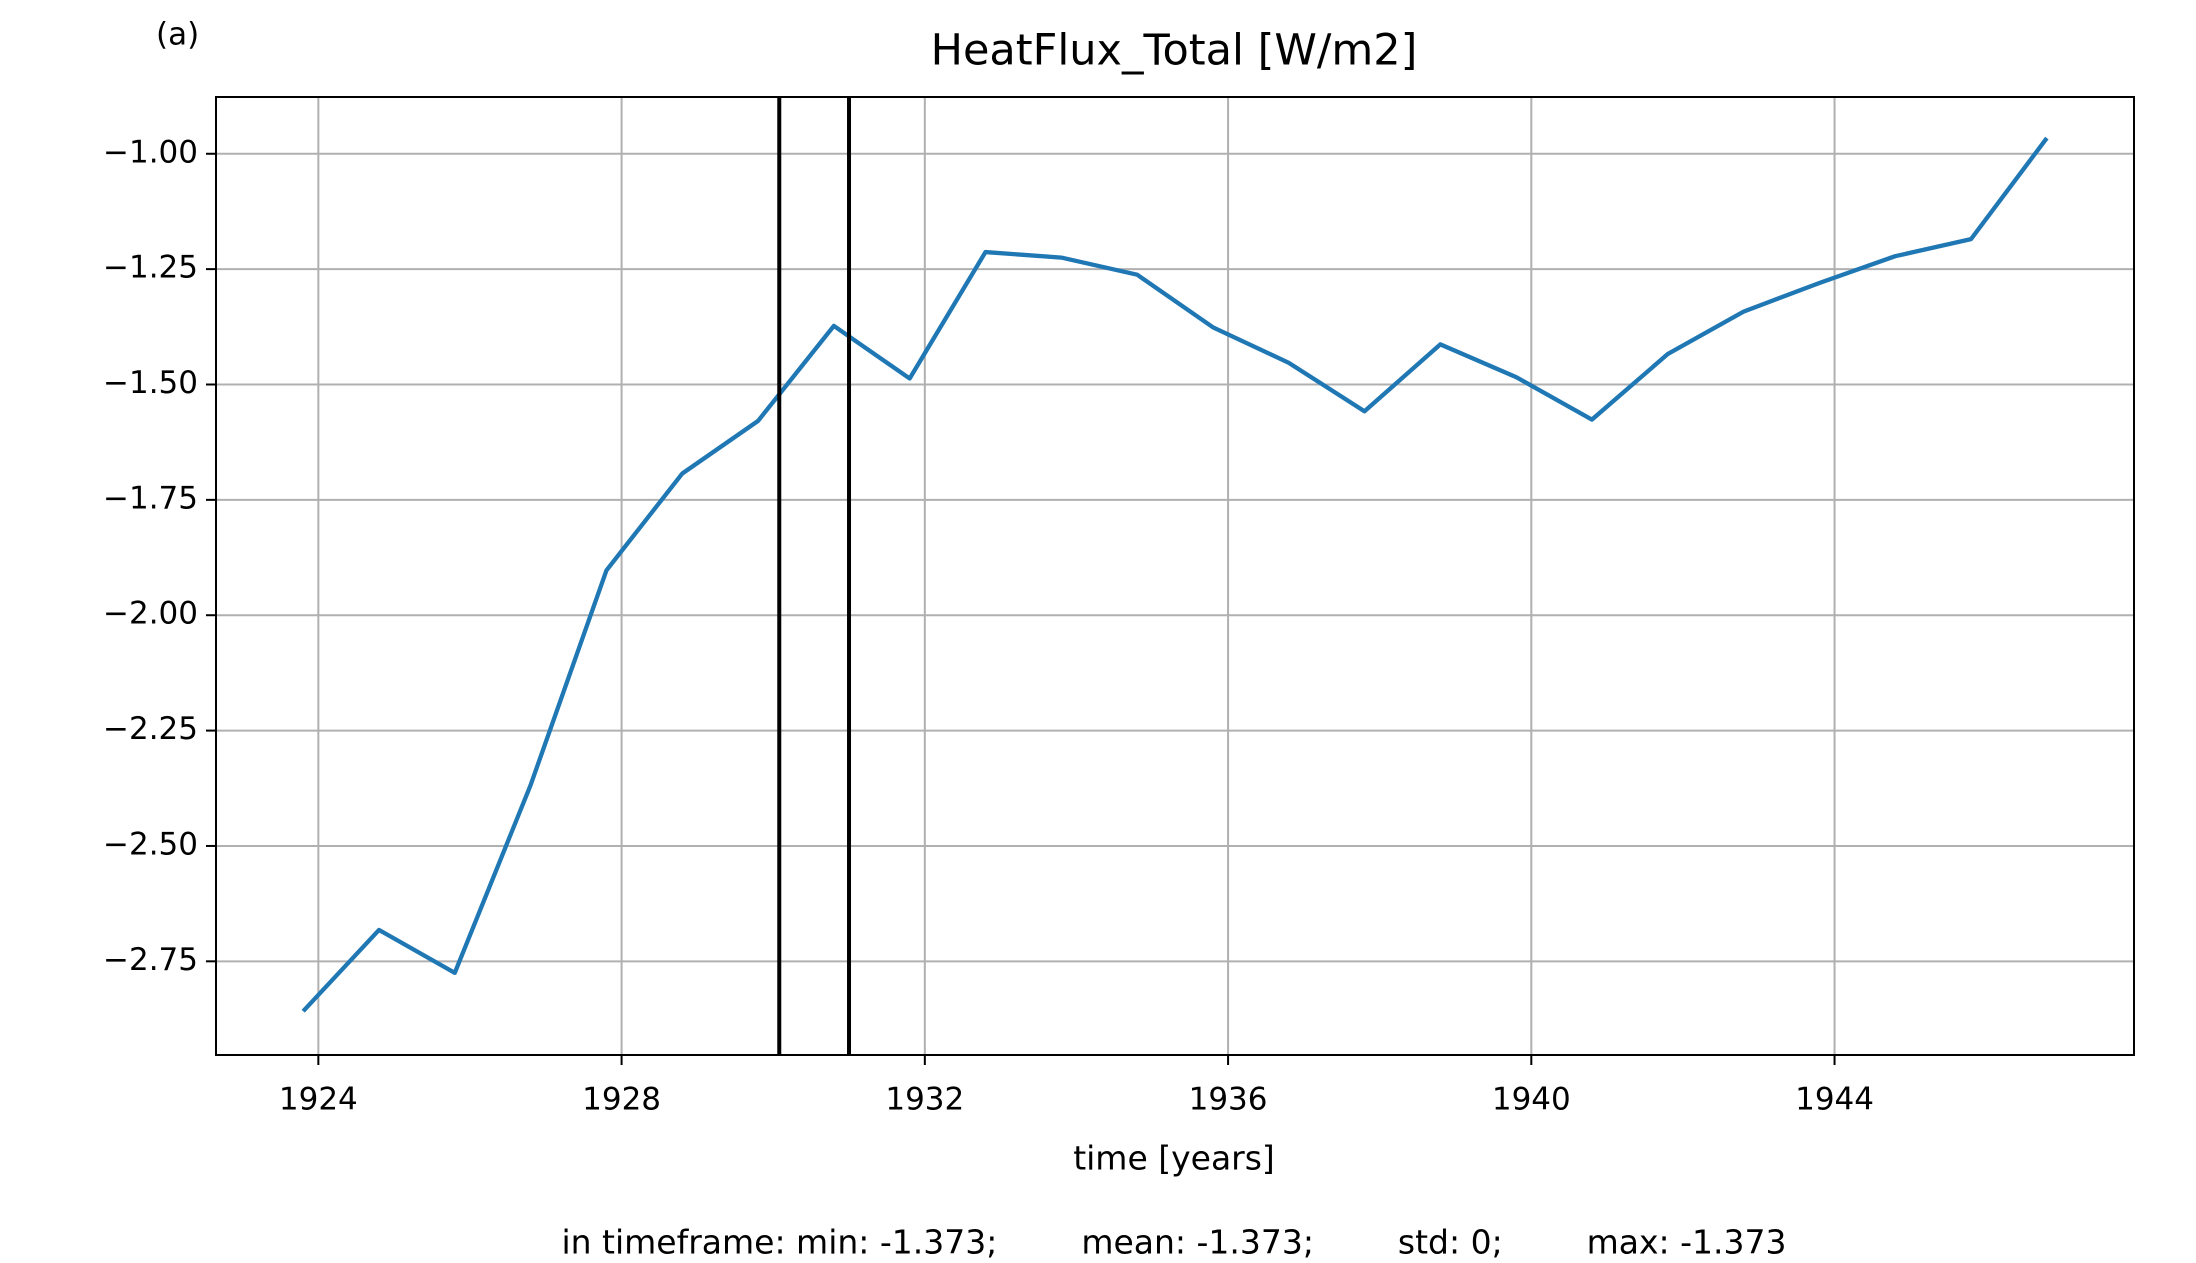  I want to click on y-tick-label: −1.75, so click(150, 498).